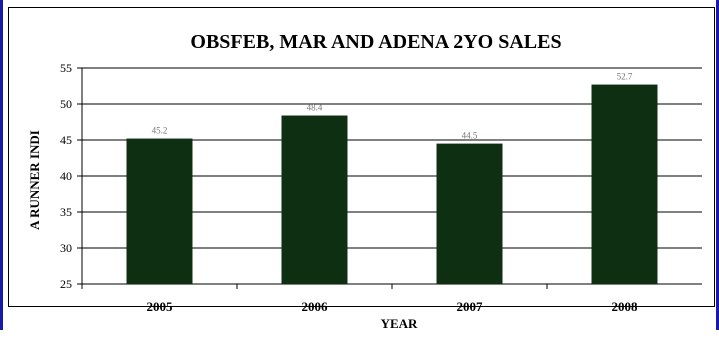 This screenshot has width=719, height=338. Describe the element at coordinates (66, 68) in the screenshot. I see `y-tick-label: 55` at that location.